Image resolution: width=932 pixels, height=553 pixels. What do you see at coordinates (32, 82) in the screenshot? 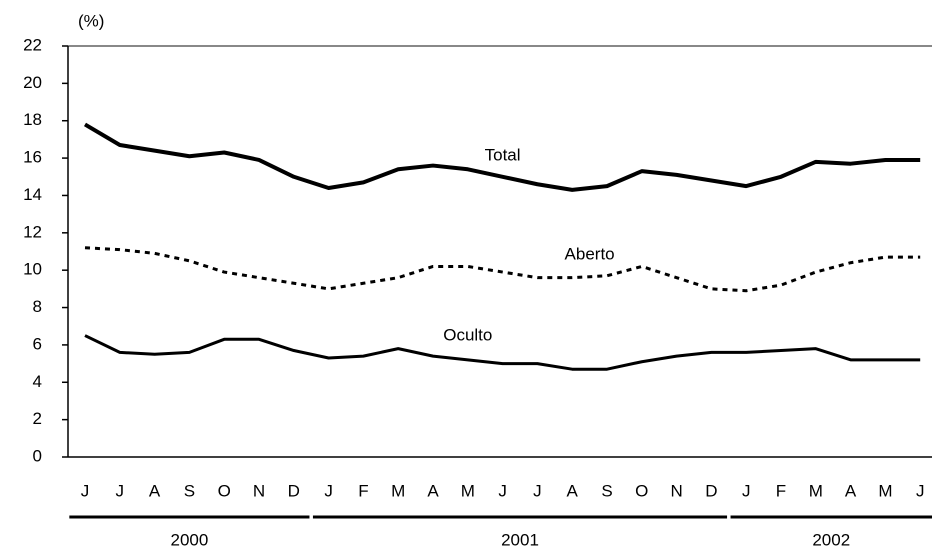
I see `y-tick-label: 20` at bounding box center [32, 82].